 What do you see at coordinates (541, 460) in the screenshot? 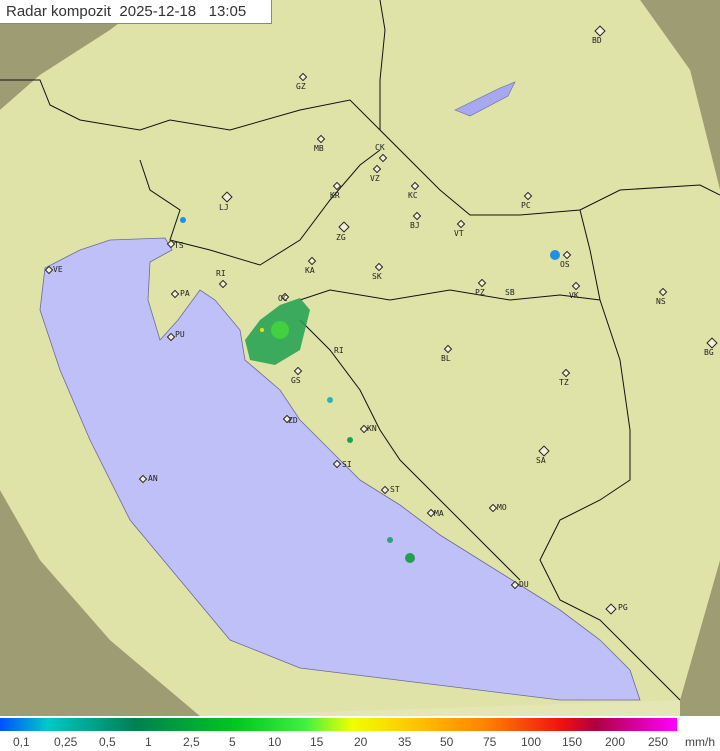
I see `city-label: SA` at bounding box center [541, 460].